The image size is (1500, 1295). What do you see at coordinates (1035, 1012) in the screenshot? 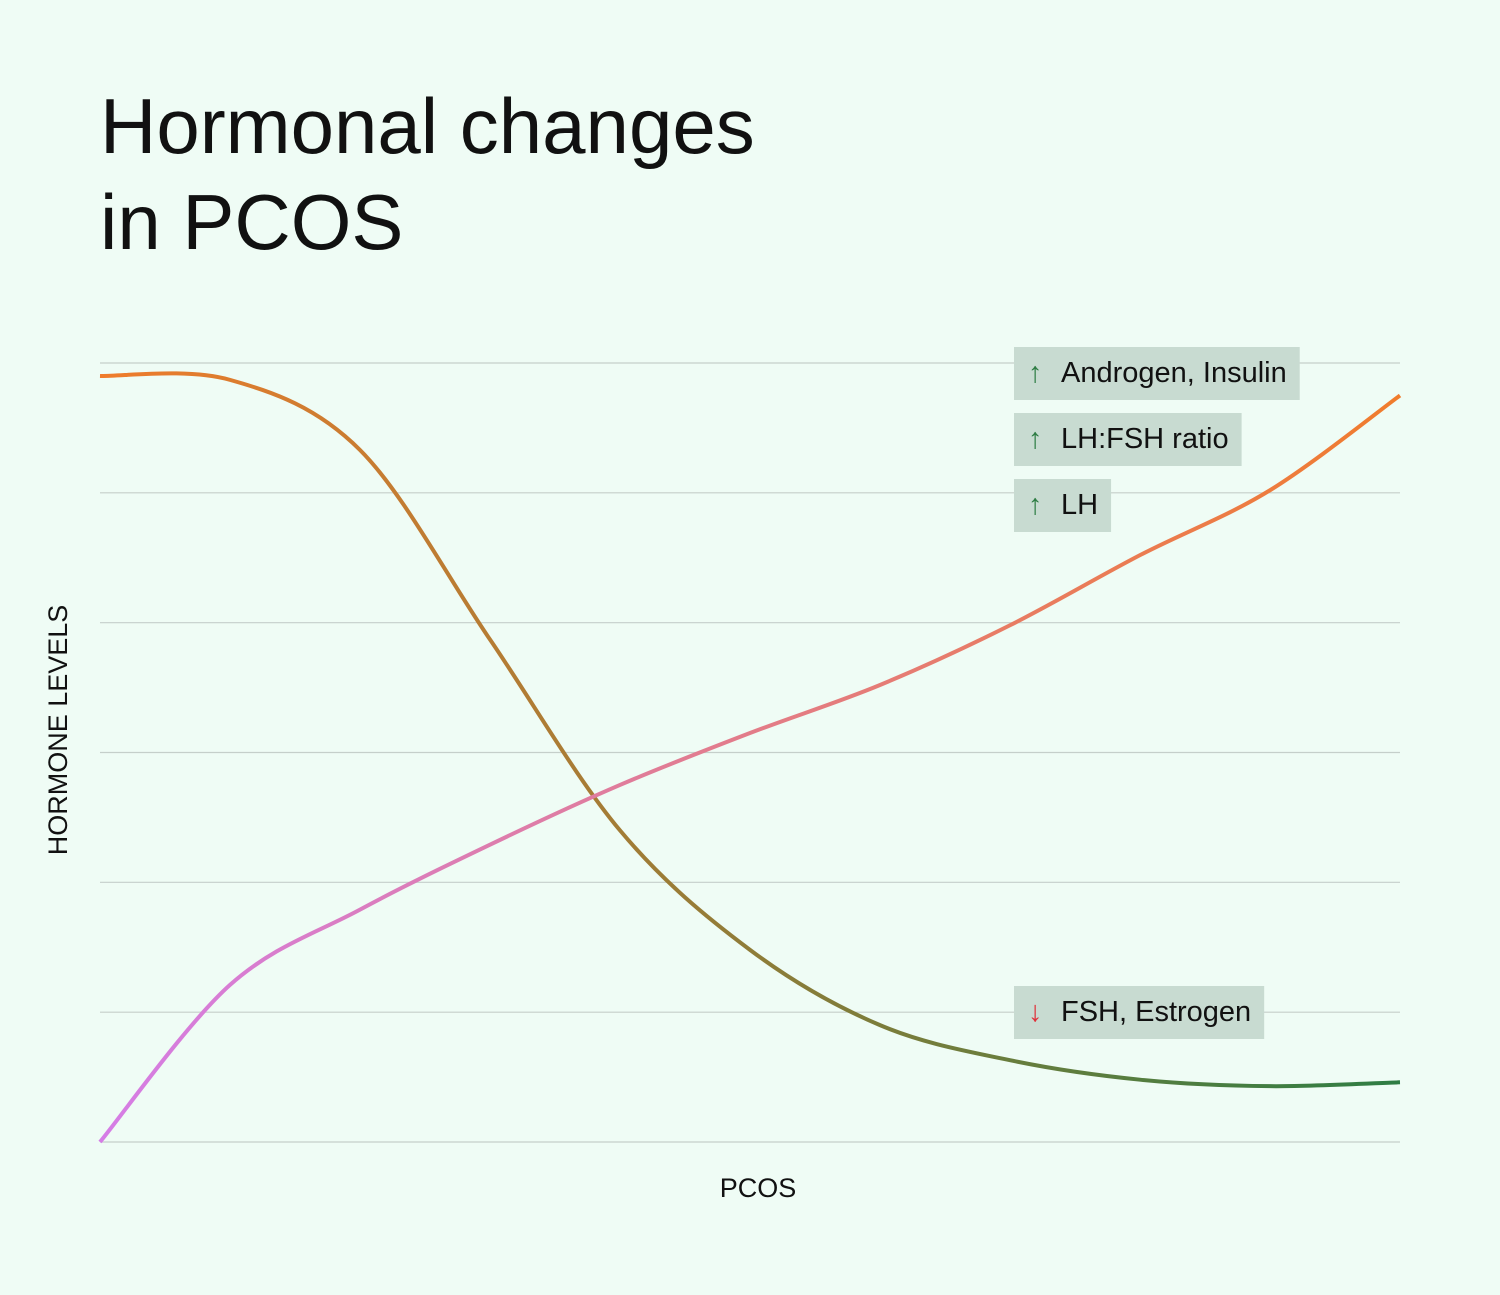
I see `annotation-arrow: ↓` at bounding box center [1035, 1012].